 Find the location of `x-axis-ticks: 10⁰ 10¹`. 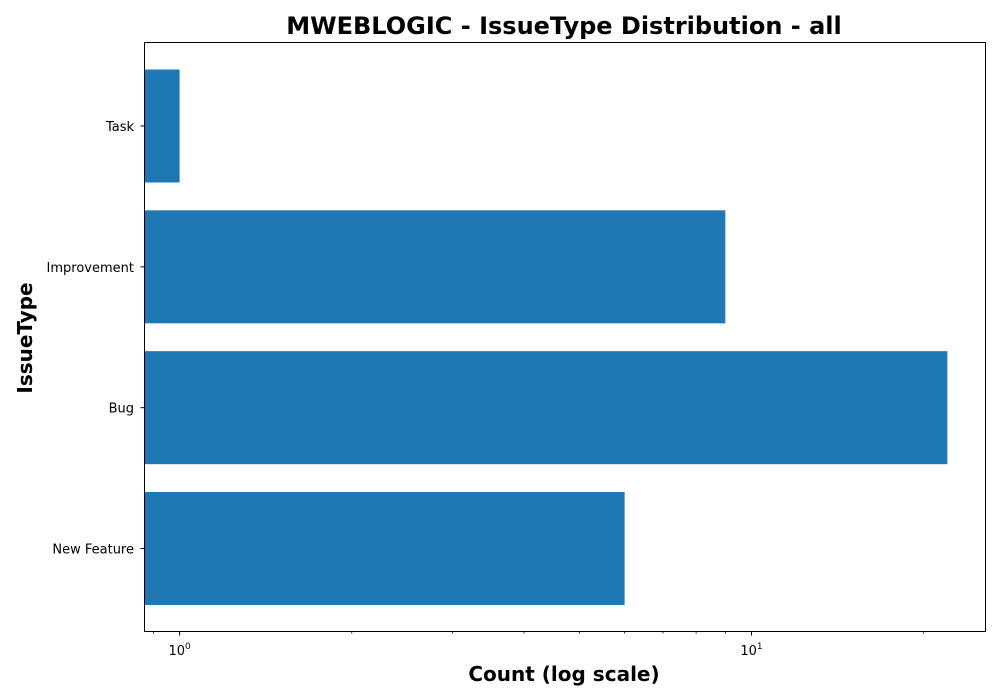

x-axis-ticks: 10⁰ 10¹ is located at coordinates (538, 645).